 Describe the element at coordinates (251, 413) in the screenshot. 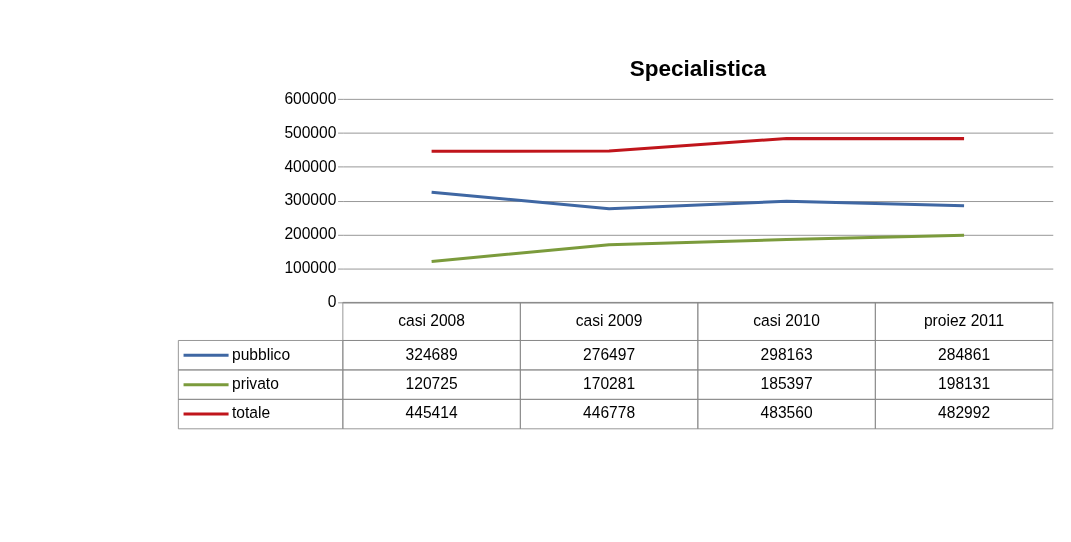

I see `legend-label: totale` at that location.